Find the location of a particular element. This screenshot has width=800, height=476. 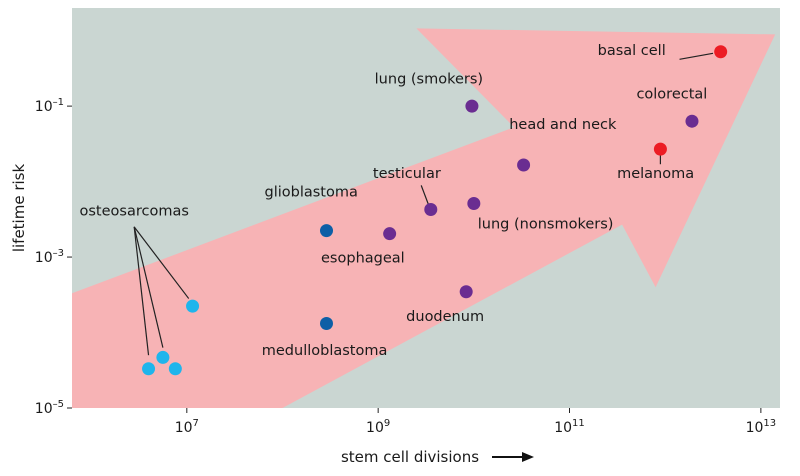

label-glioblastoma: glioblastoma is located at coordinates (311, 193).